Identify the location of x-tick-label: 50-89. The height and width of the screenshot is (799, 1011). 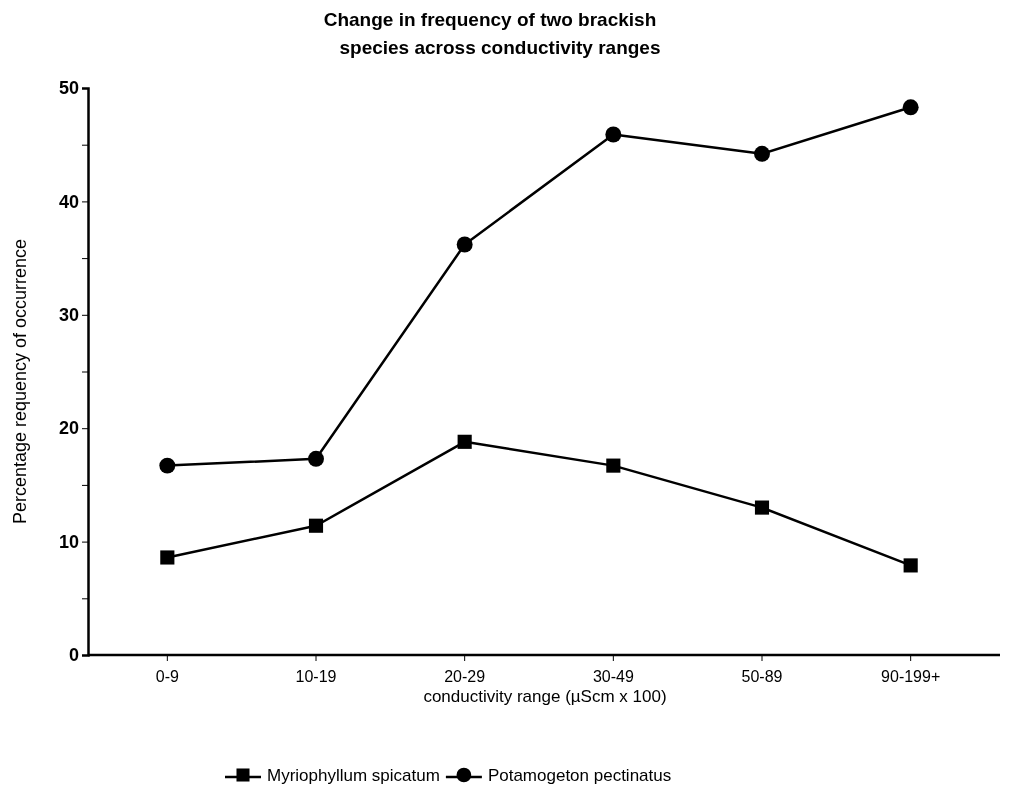
(762, 676).